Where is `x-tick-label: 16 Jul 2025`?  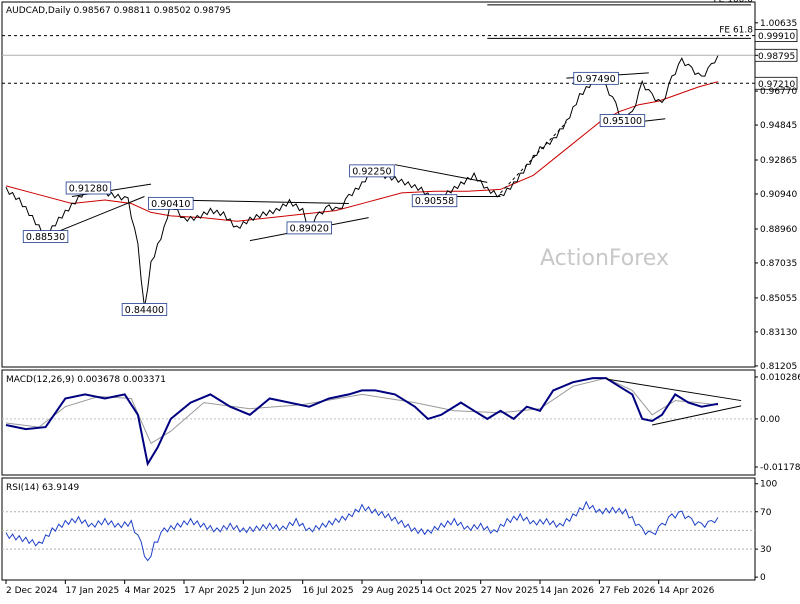
x-tick-label: 16 Jul 2025 is located at coordinates (328, 591).